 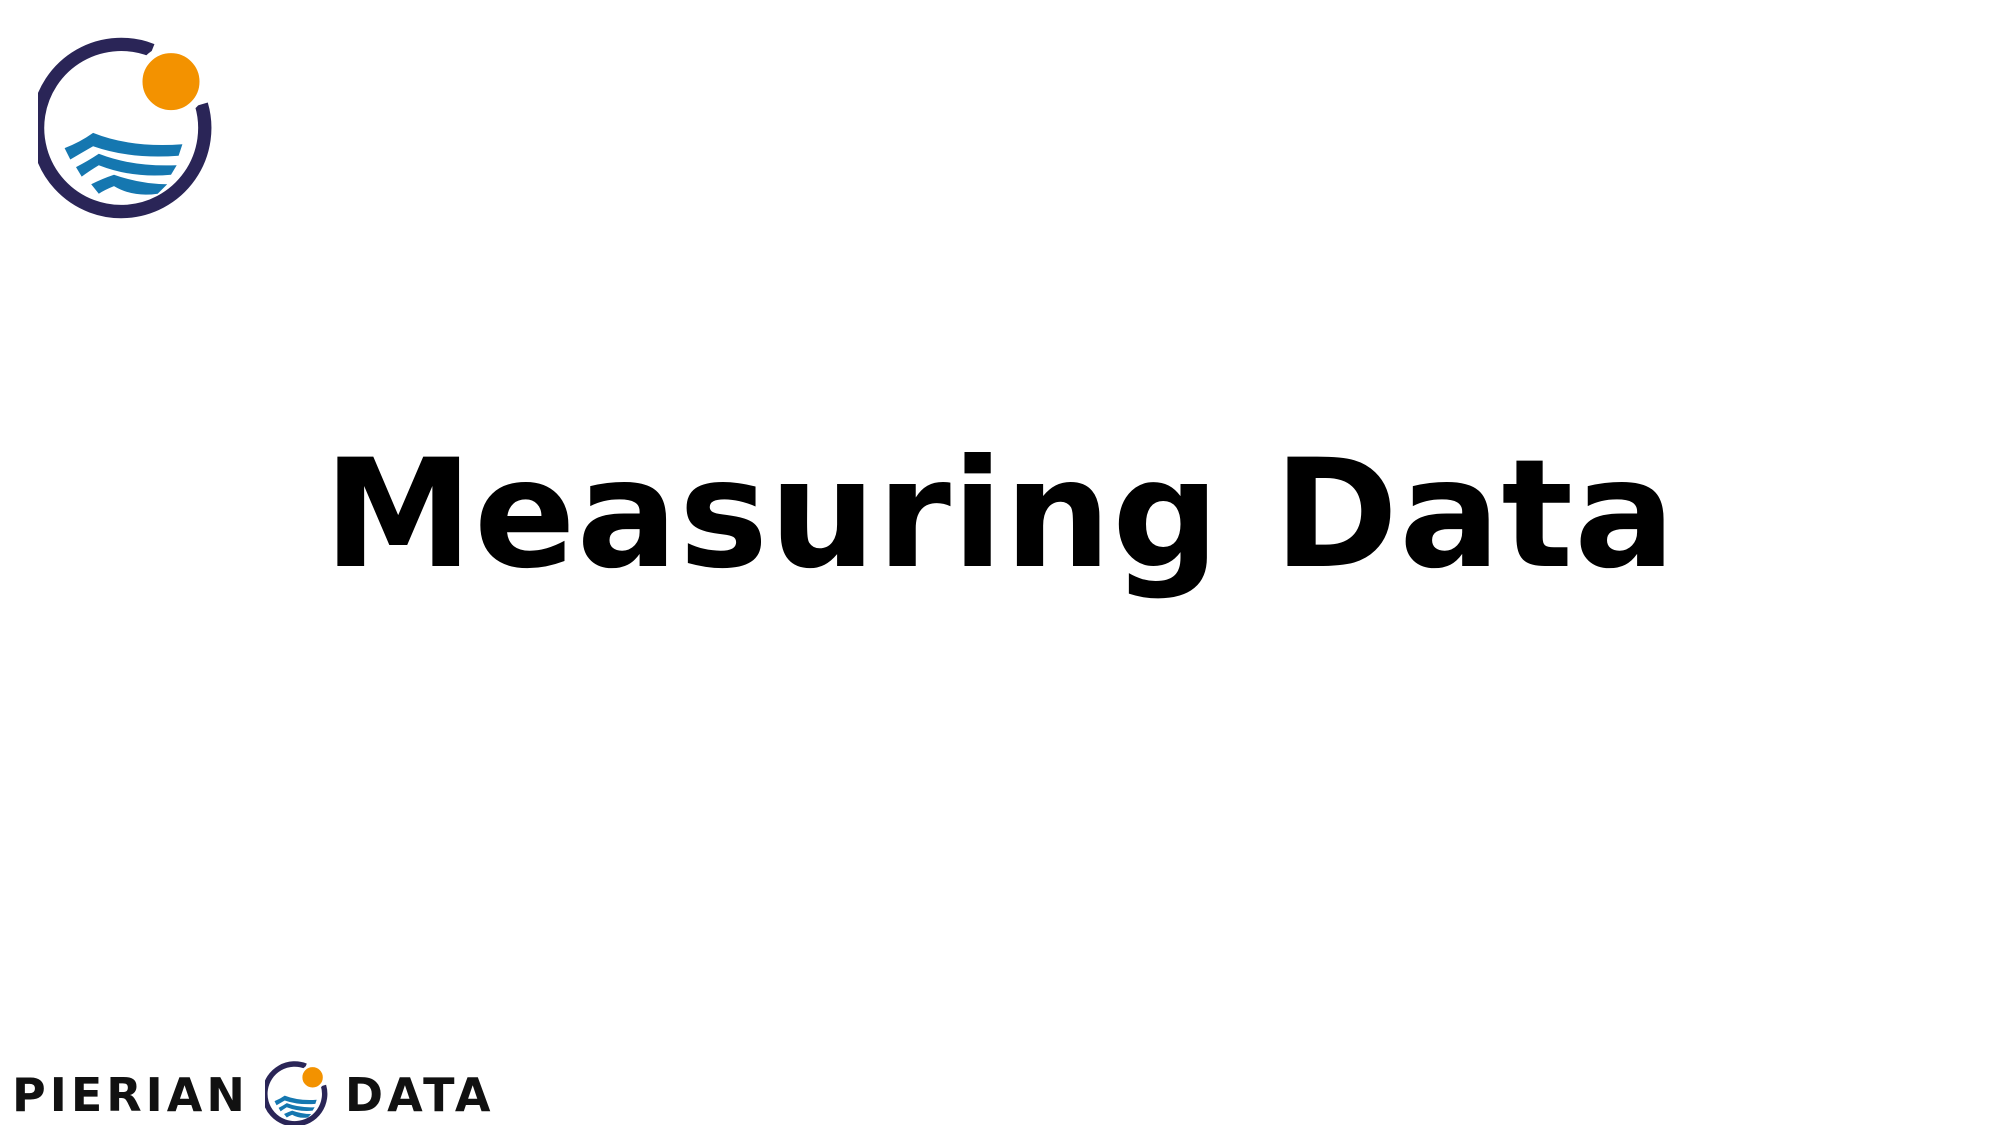 What do you see at coordinates (296, 1093) in the screenshot?
I see `pierian-data-small-logo-icon` at bounding box center [296, 1093].